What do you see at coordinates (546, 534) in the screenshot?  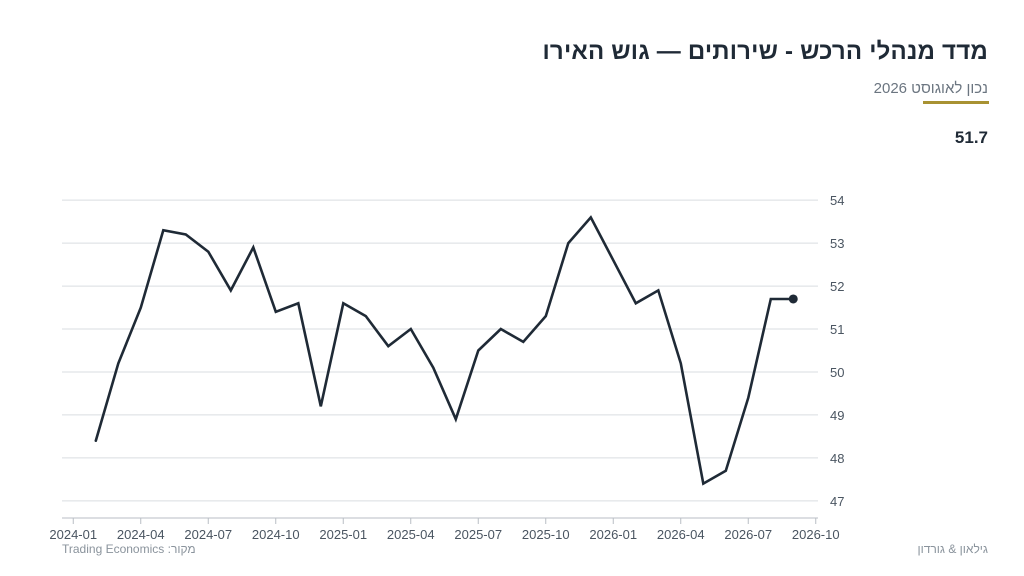 I see `x-tick-label-2025-10: 2025-10` at bounding box center [546, 534].